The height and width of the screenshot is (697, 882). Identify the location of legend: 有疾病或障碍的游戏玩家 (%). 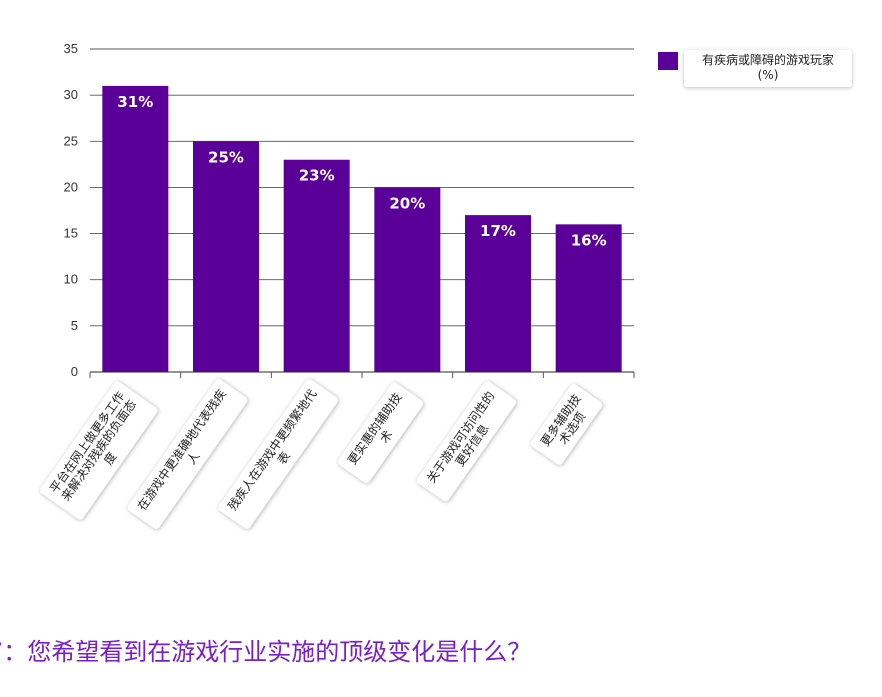
(755, 68).